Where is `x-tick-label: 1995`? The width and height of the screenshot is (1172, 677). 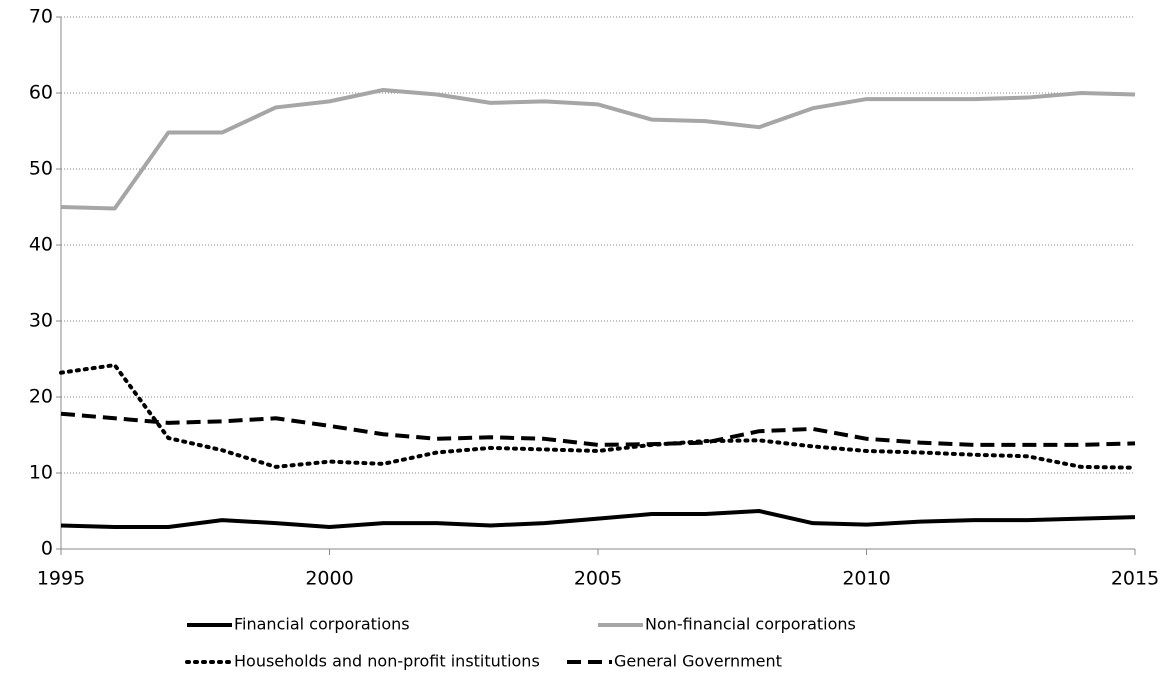 x-tick-label: 1995 is located at coordinates (61, 579).